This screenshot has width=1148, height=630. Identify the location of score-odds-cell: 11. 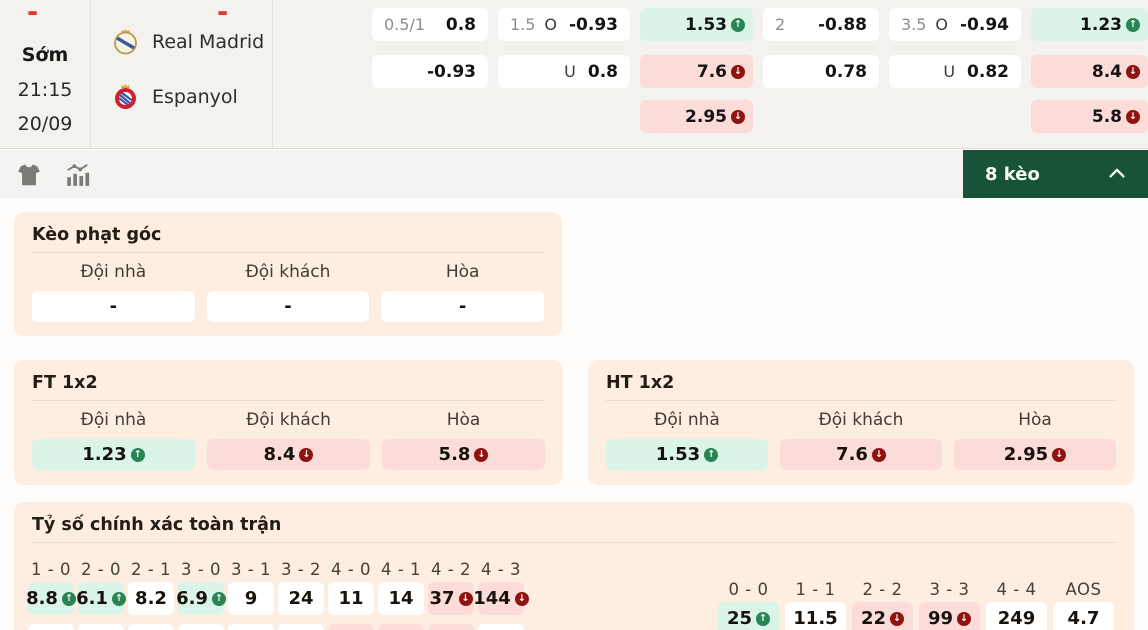
(351, 598).